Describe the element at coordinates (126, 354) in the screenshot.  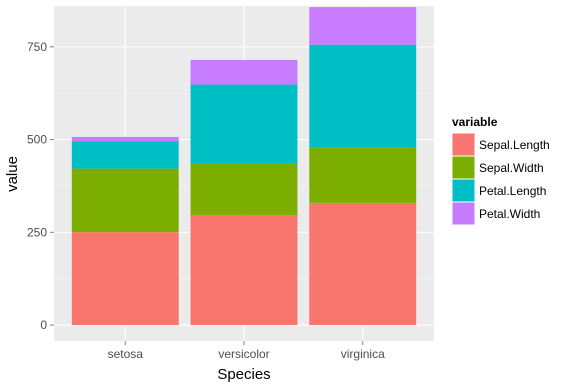
I see `x-tick-label: setosa` at that location.